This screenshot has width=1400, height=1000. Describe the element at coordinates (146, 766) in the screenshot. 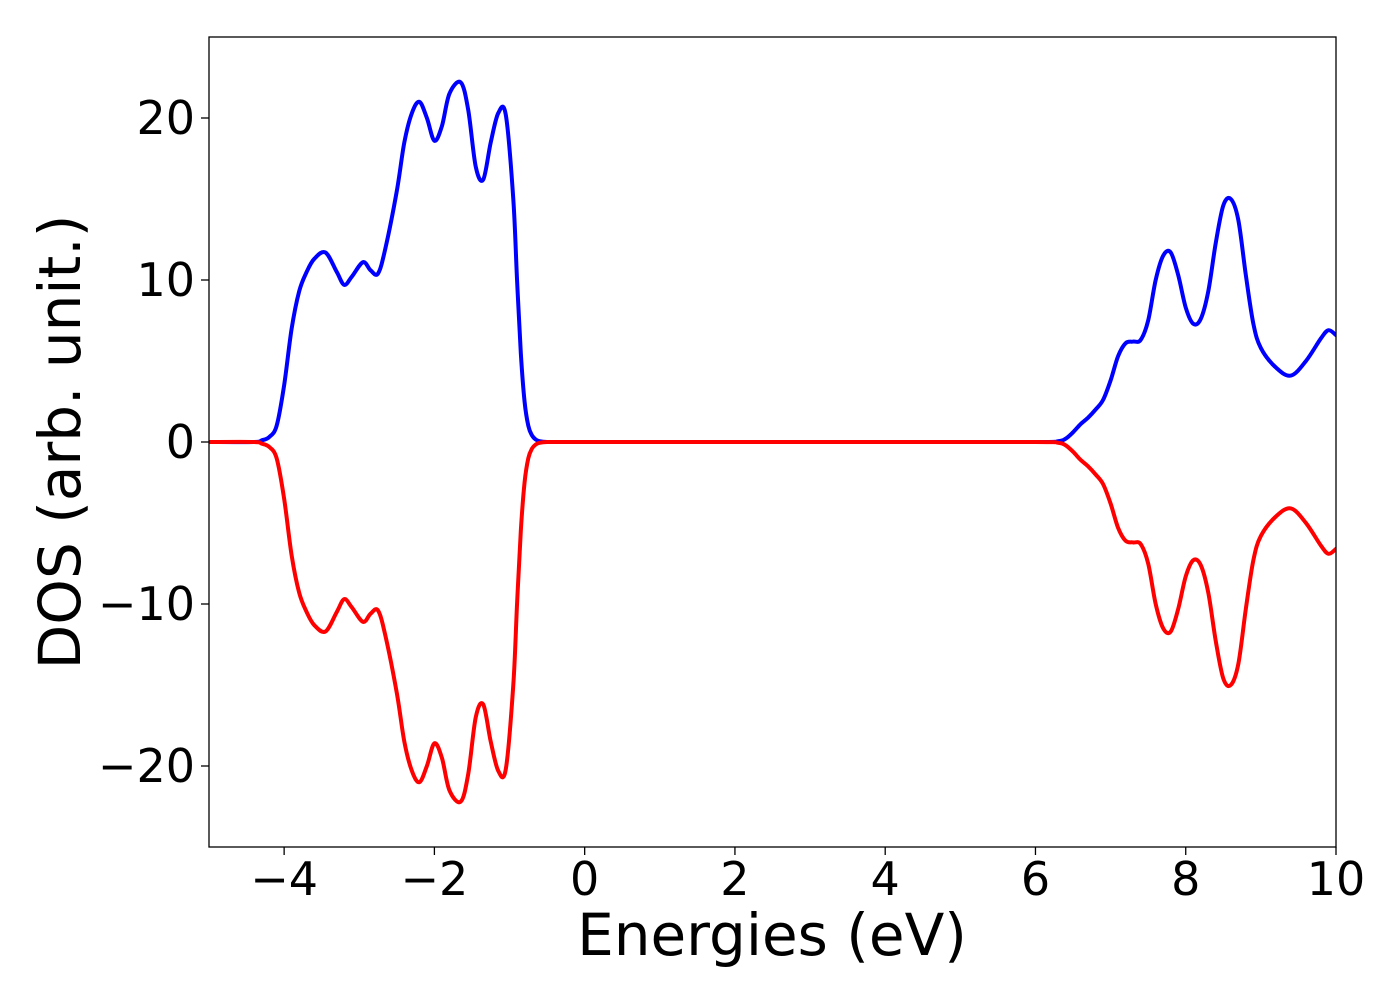

I see `y-tick-label: −20` at that location.